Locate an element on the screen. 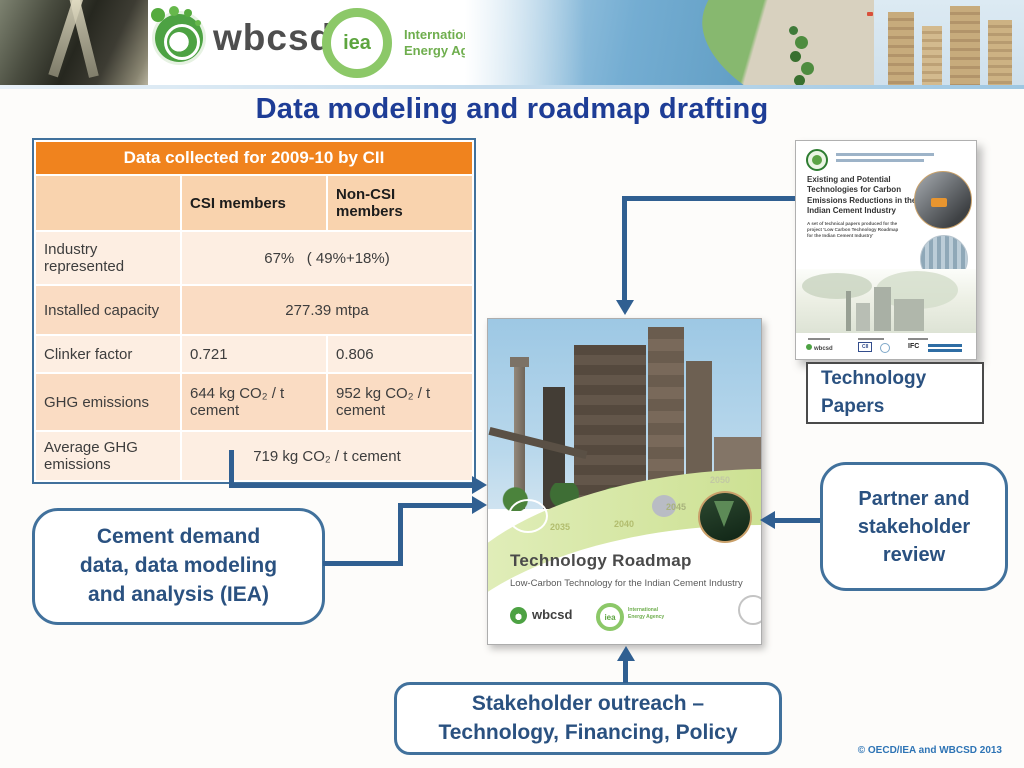  iea-mini-logo: iea is located at coordinates (610, 617).